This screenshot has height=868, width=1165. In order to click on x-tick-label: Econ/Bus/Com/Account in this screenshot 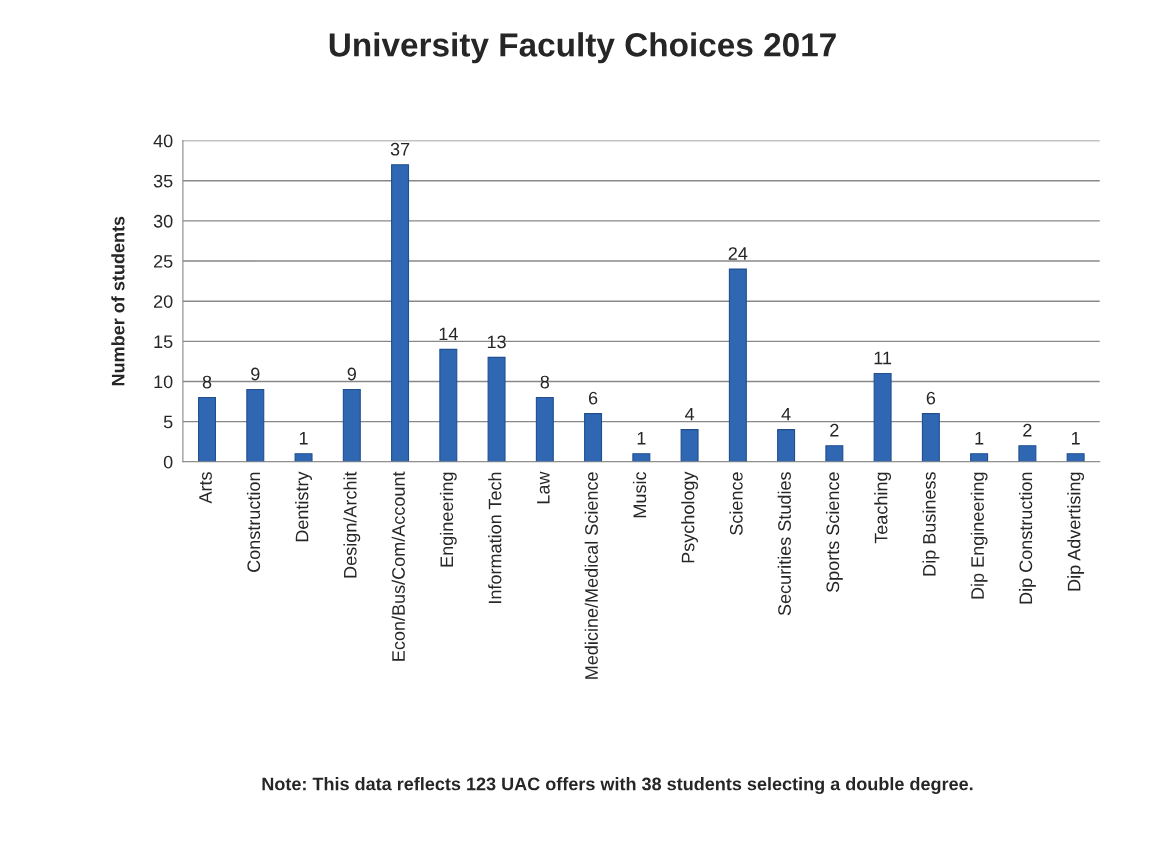, I will do `click(398, 566)`.